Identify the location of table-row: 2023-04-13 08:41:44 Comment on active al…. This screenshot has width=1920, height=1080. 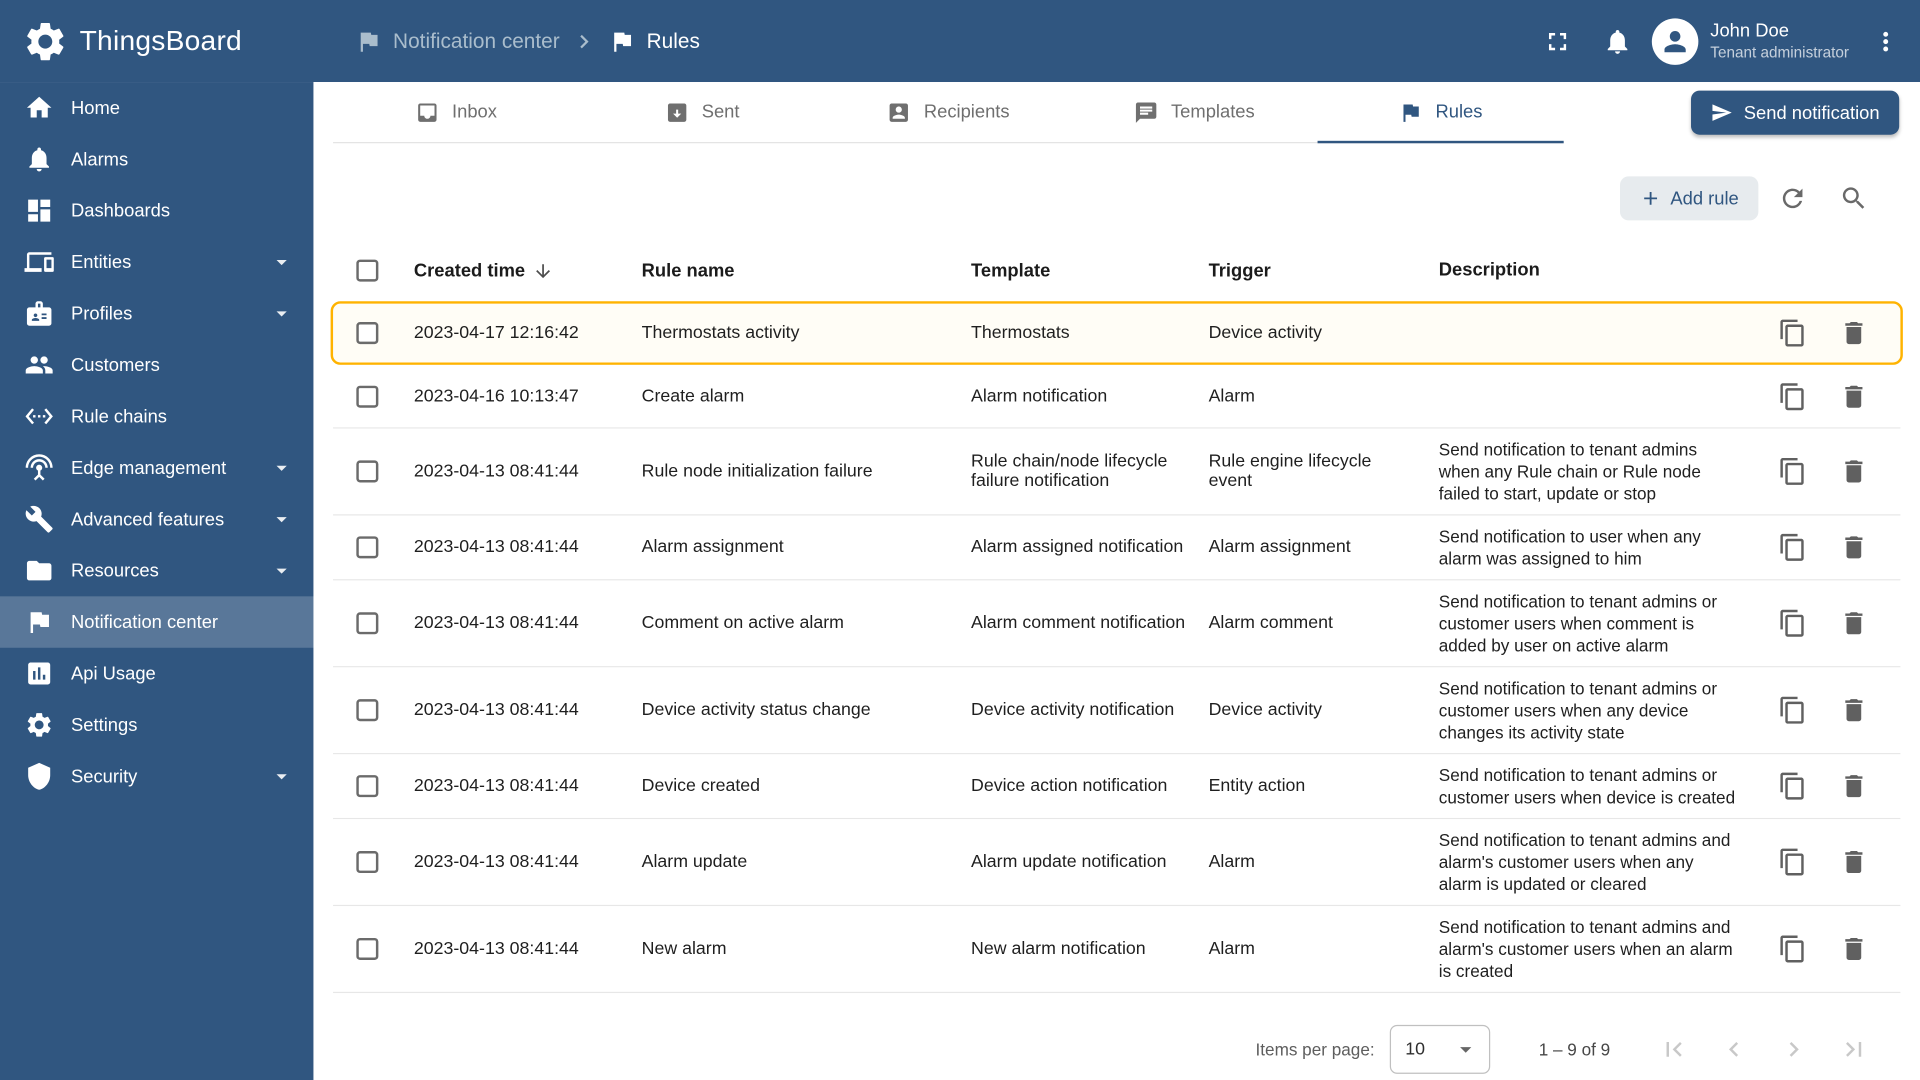
(1117, 624).